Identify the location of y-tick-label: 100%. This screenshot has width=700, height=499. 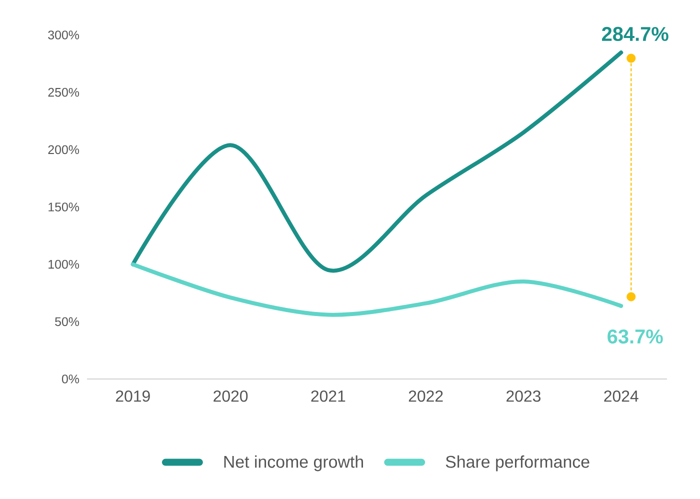
(64, 264).